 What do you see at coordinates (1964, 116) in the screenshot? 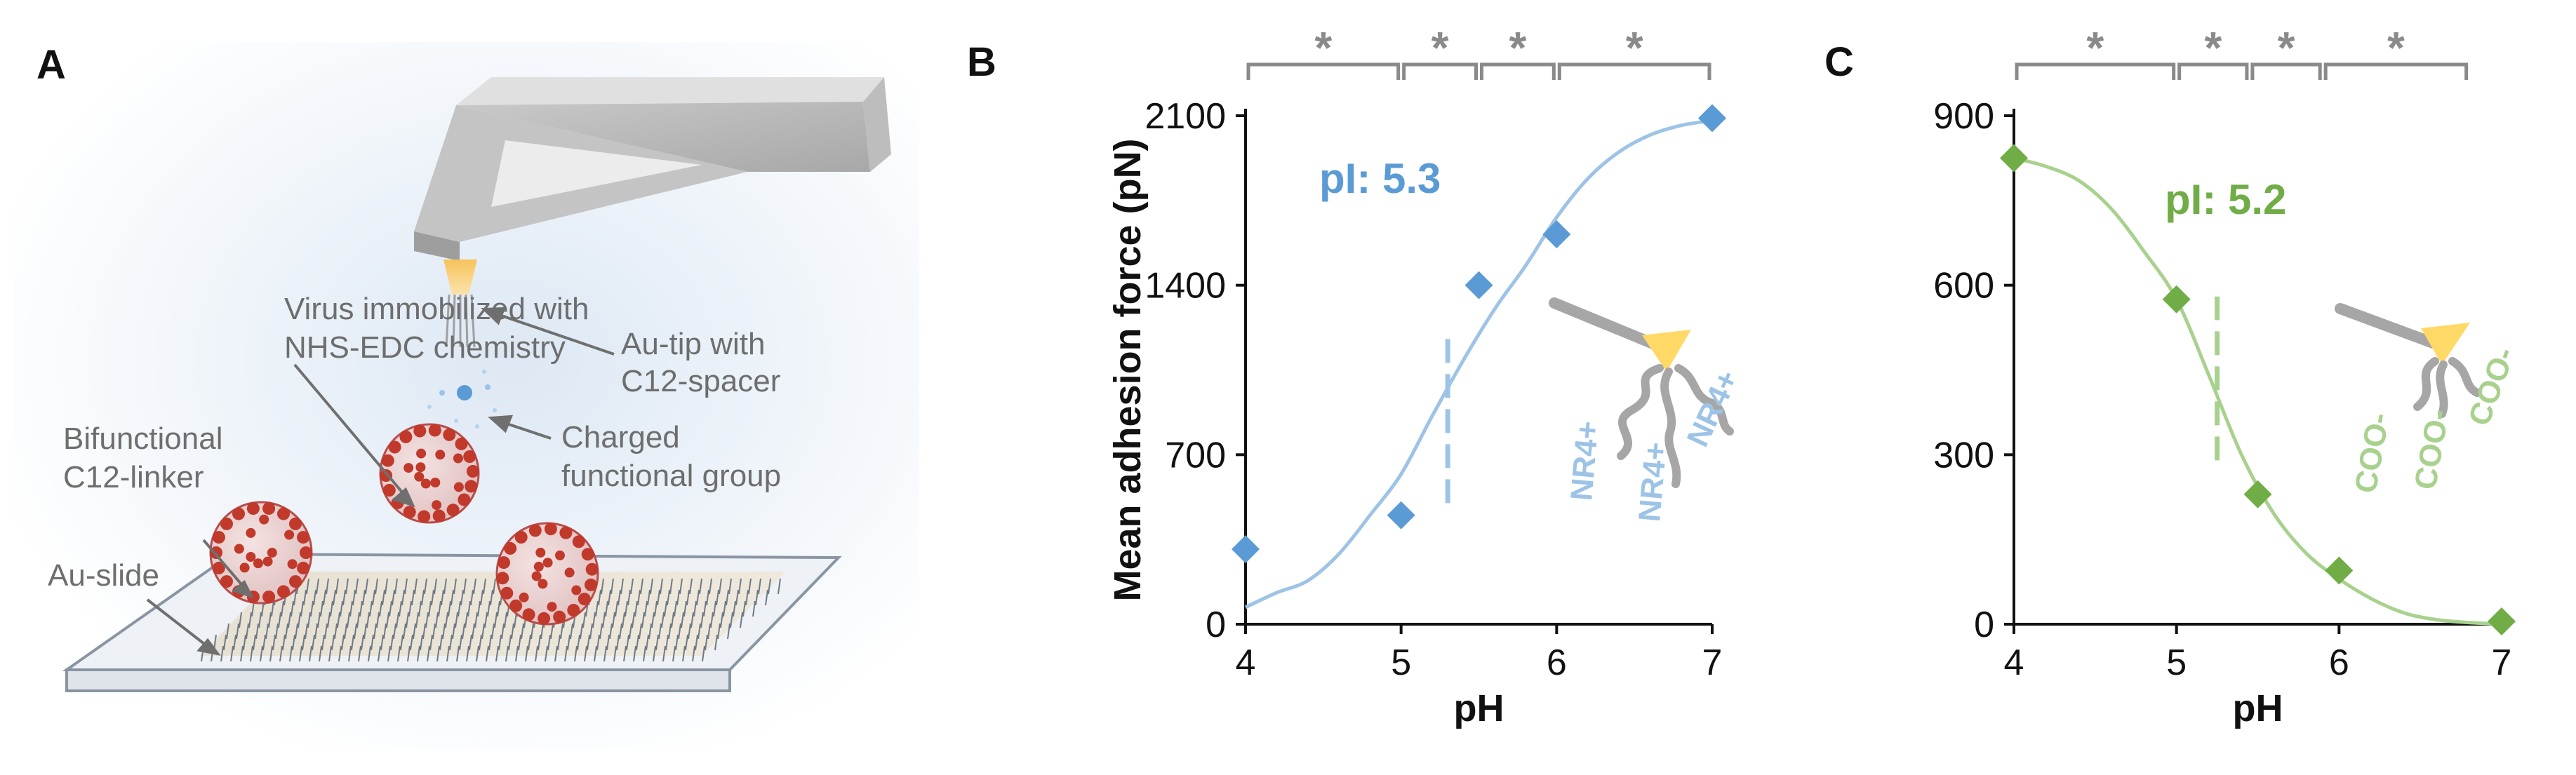
I see `y-tick-label: 900` at bounding box center [1964, 116].